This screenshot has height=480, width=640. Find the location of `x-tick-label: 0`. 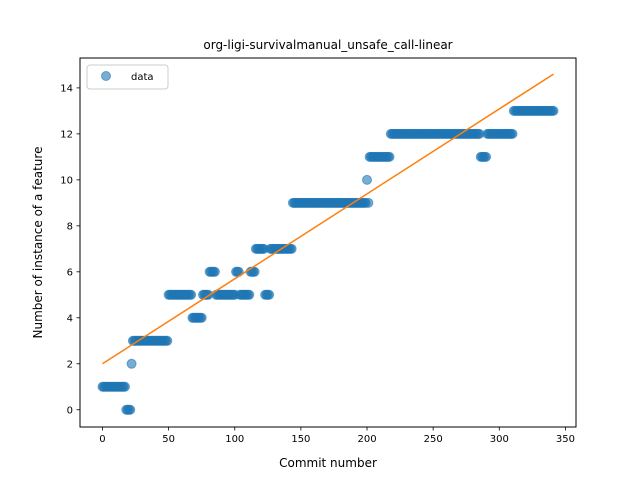

x-tick-label: 0 is located at coordinates (102, 439).